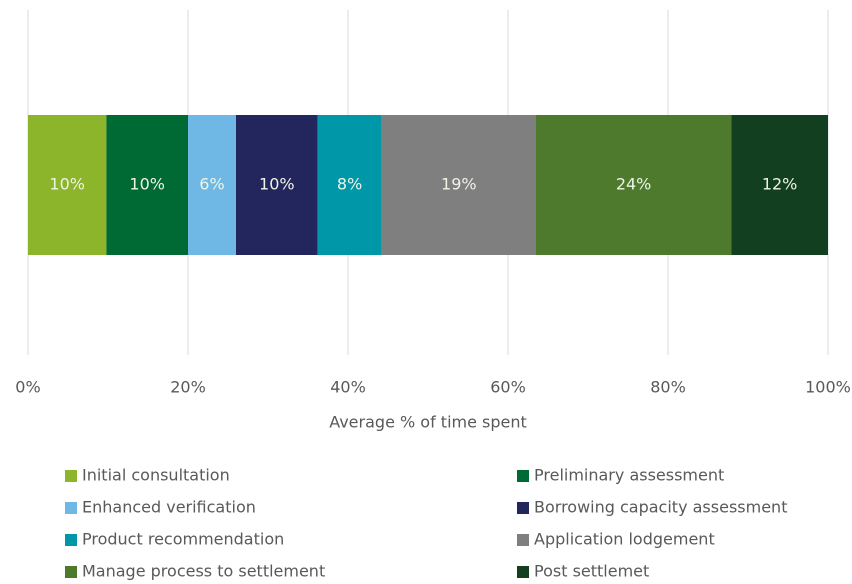 The width and height of the screenshot is (852, 584). Describe the element at coordinates (624, 539) in the screenshot. I see `legend-label: Application lodgement` at that location.